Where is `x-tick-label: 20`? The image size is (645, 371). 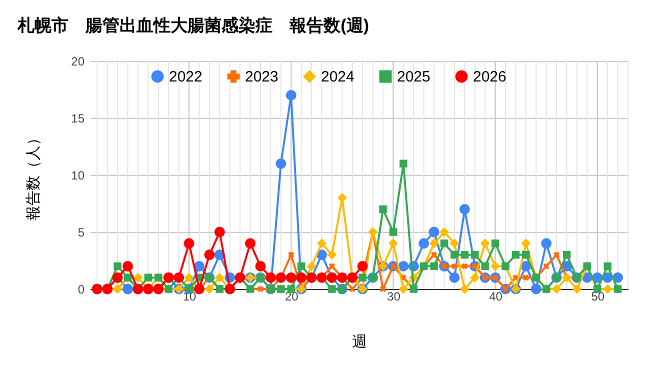
x-tick-label: 20 is located at coordinates (291, 297).